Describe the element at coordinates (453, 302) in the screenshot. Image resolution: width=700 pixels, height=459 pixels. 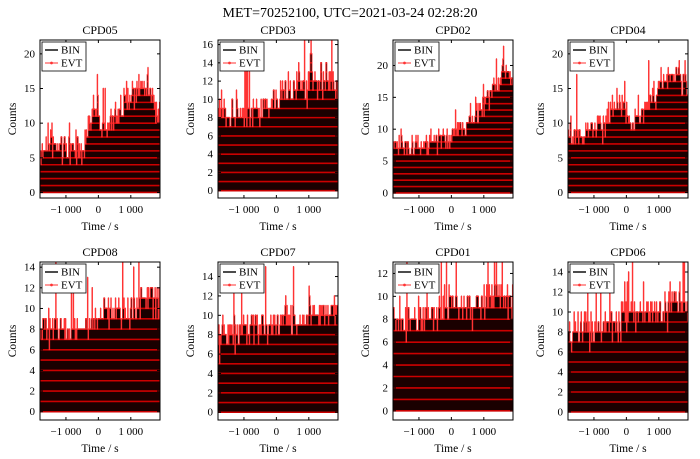
I see `evt-line-cpd01` at that location.